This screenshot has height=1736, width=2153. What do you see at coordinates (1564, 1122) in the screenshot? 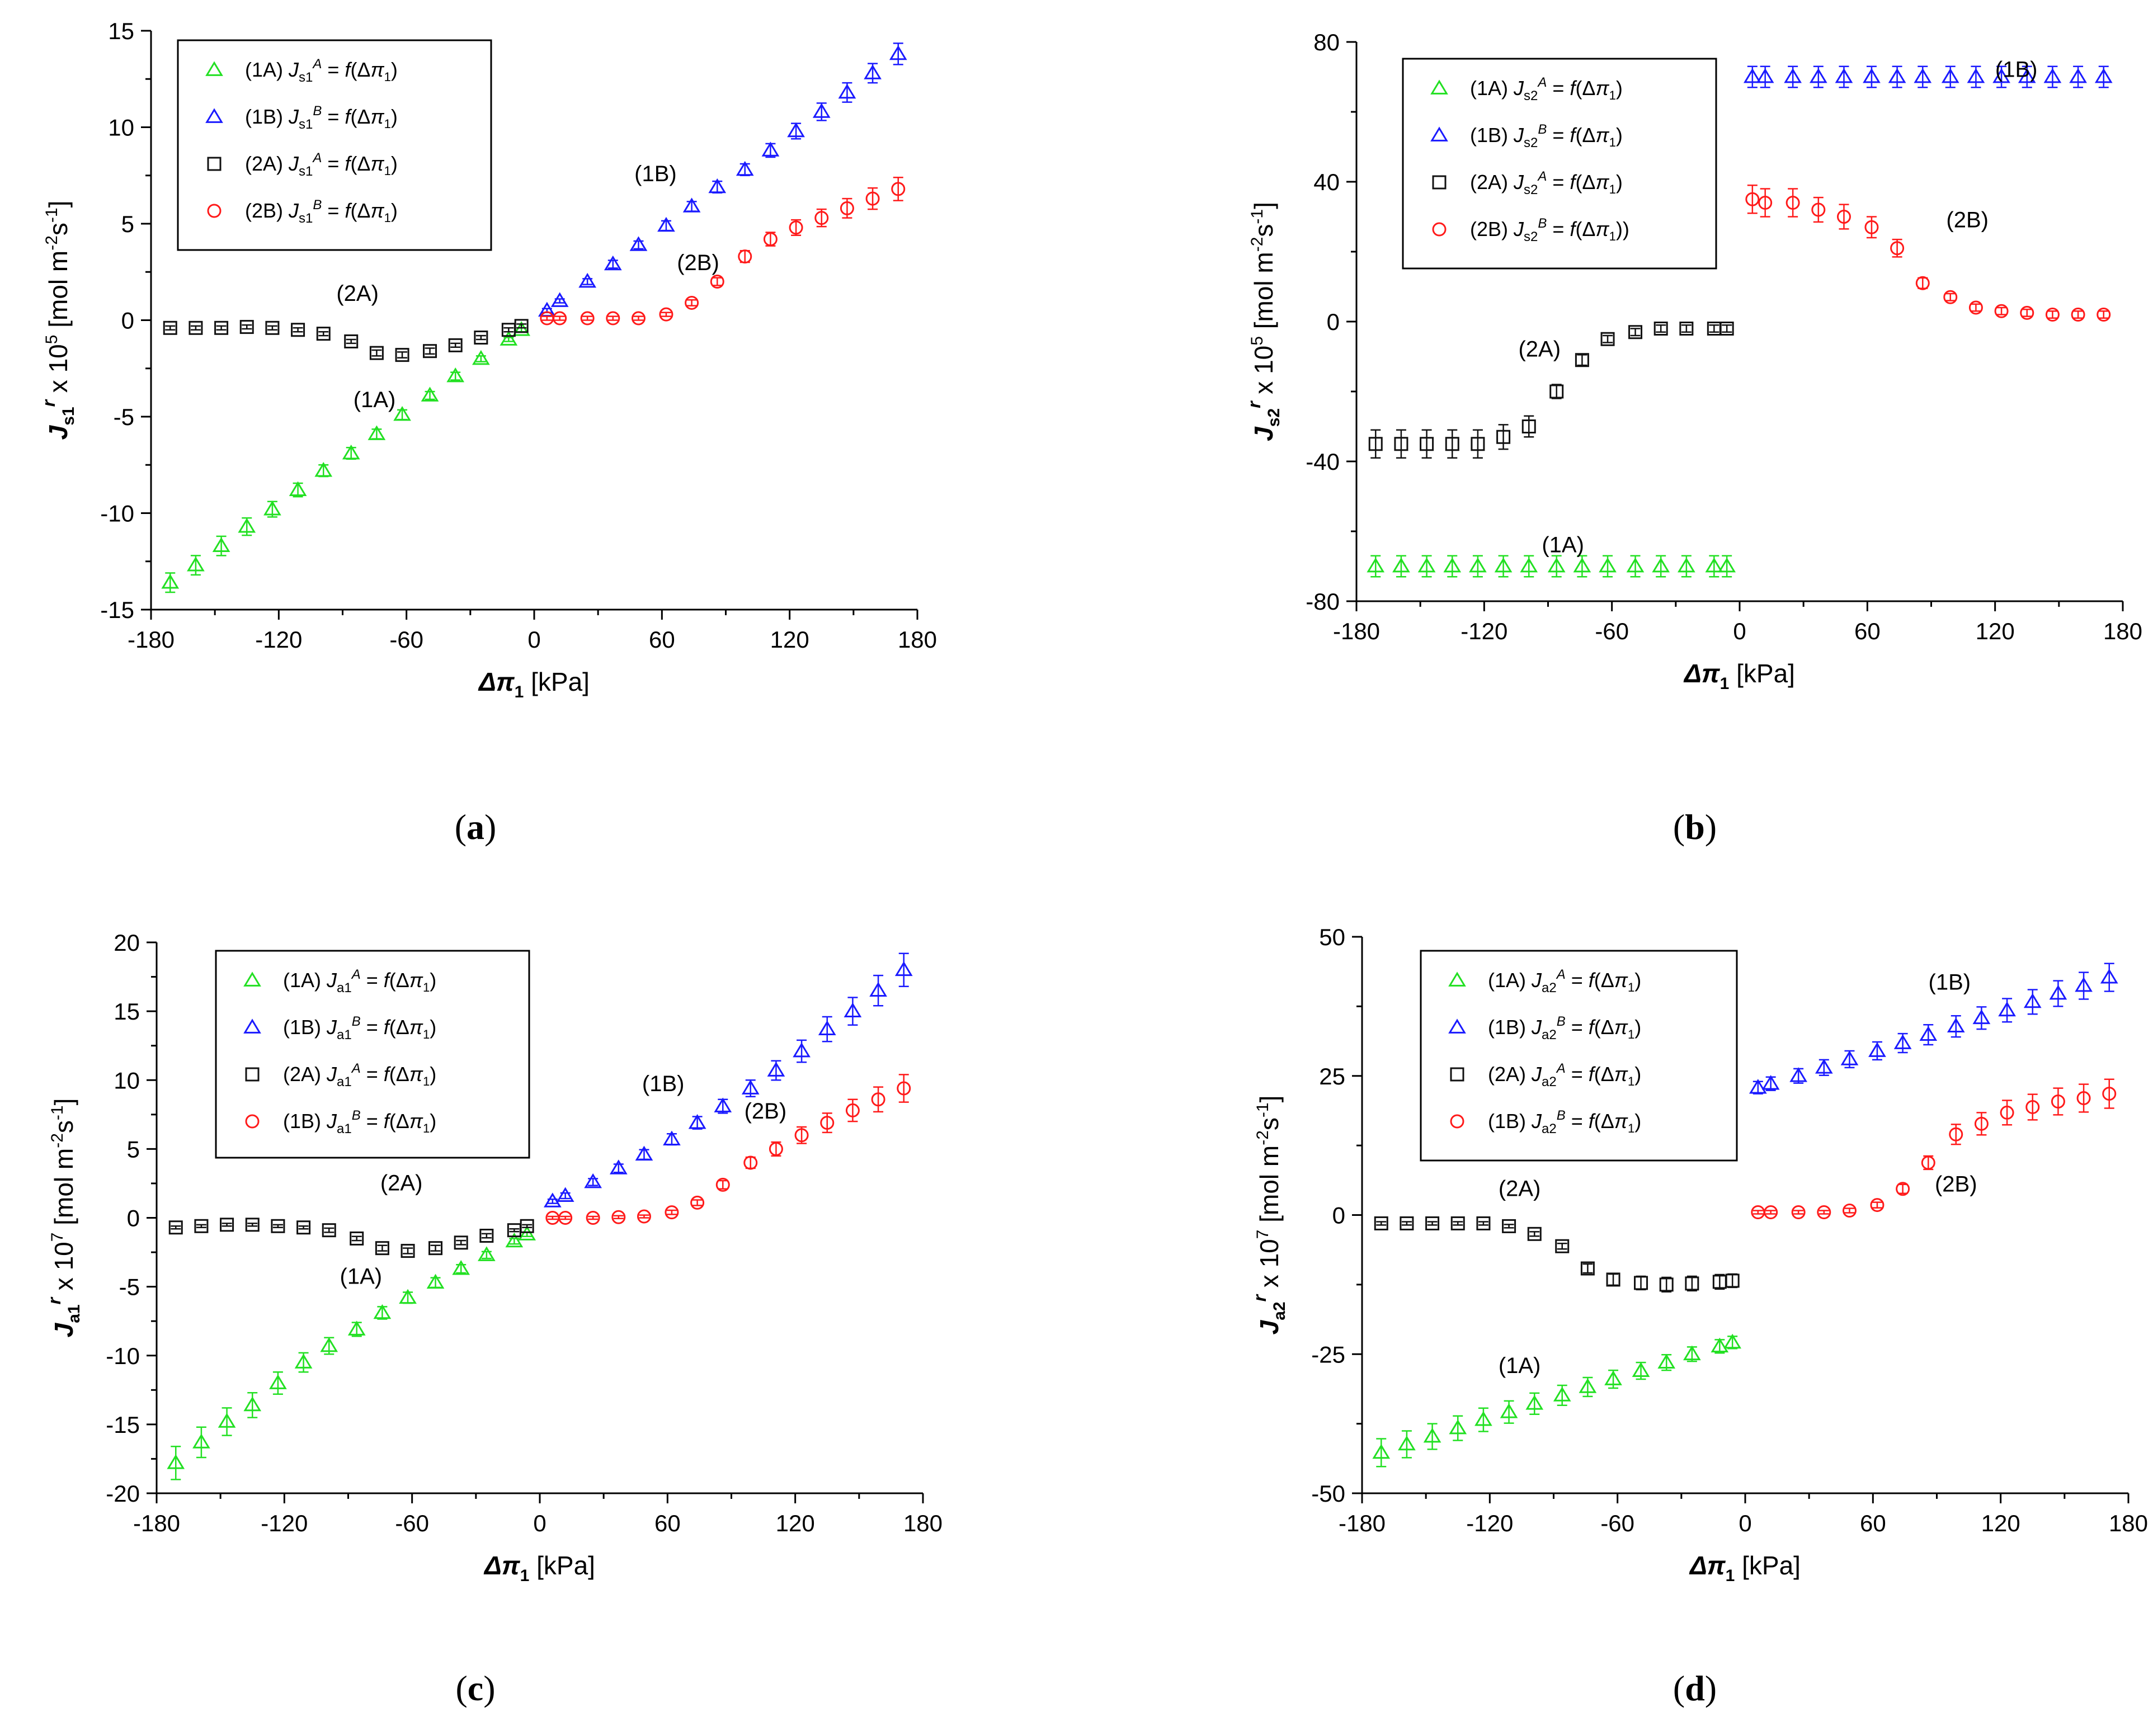
I see `legend-label: (1B) Ja2B = f(Δπ1)` at bounding box center [1564, 1122].